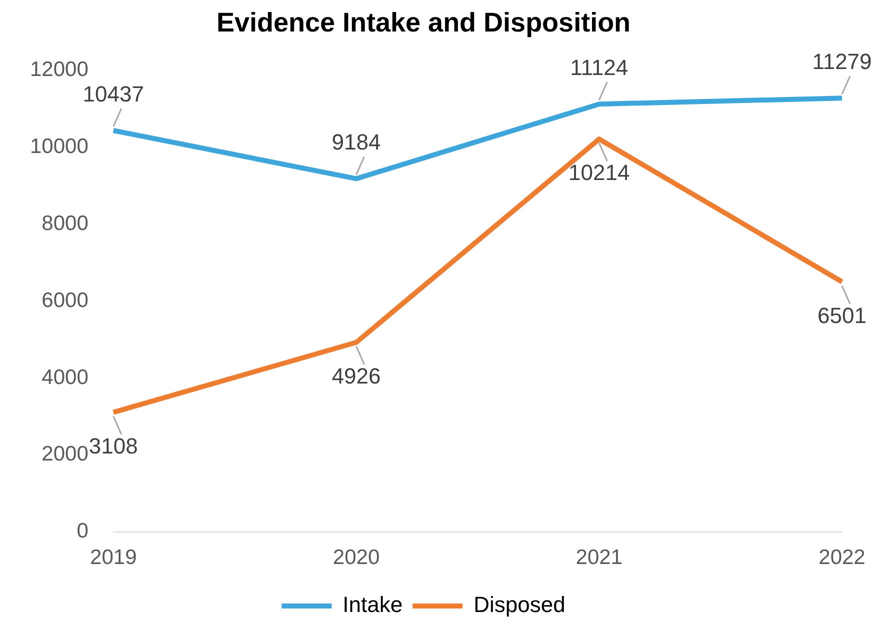  What do you see at coordinates (82, 531) in the screenshot?
I see `y-tick-label: 0` at bounding box center [82, 531].